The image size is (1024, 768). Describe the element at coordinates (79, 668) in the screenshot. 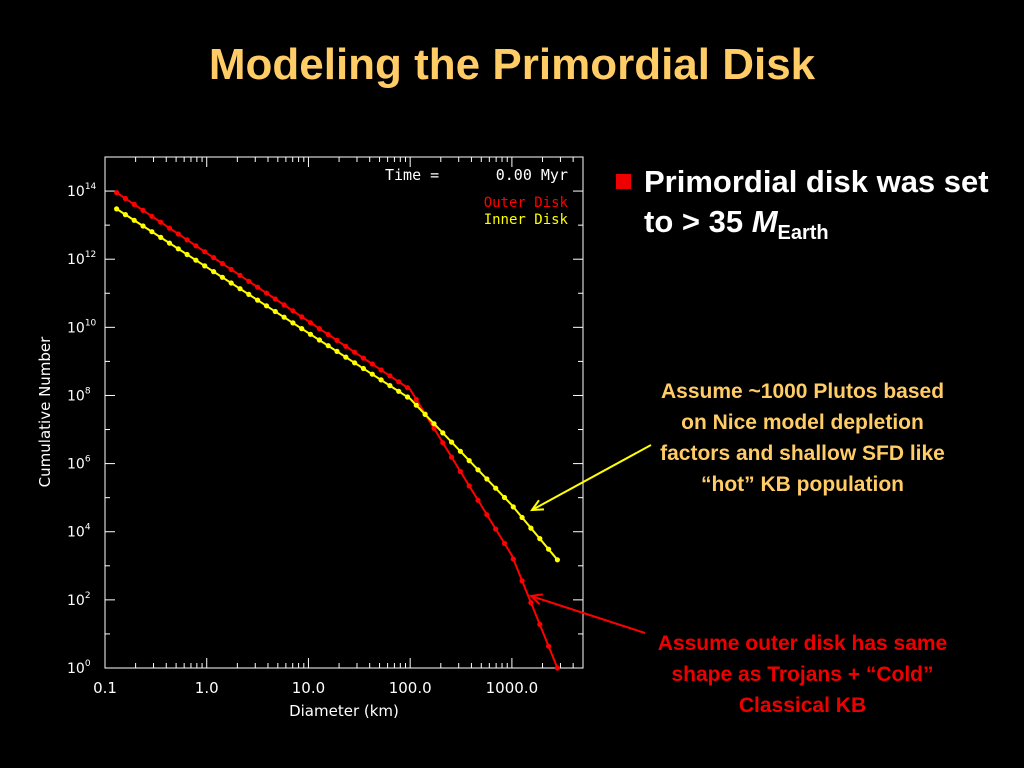

I see `y-tick-label: 10⁰` at that location.